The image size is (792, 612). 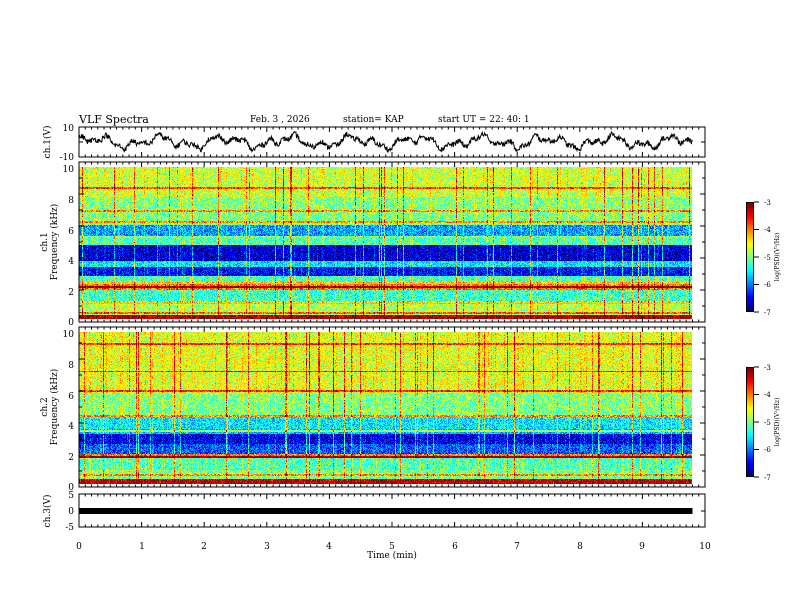 What do you see at coordinates (69, 170) in the screenshot?
I see `ch1-freq-tick: 10` at bounding box center [69, 170].